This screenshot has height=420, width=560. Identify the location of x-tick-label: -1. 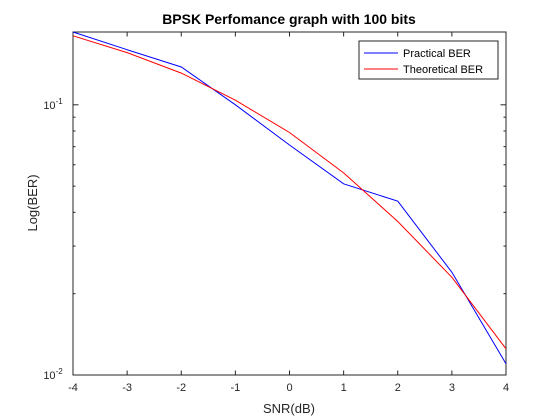
(235, 388).